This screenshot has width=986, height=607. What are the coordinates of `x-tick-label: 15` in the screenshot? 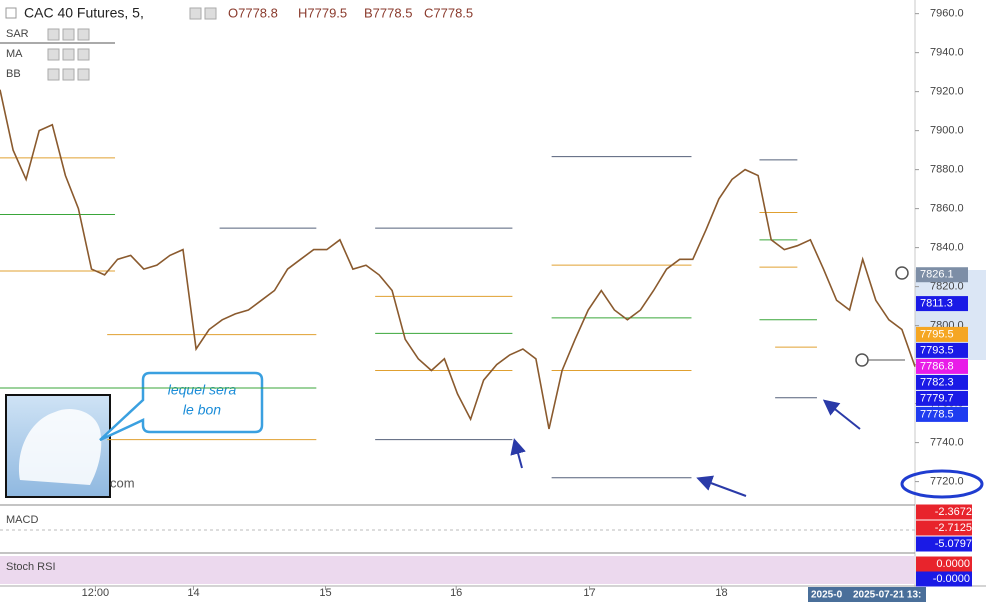 It's located at (325, 593).